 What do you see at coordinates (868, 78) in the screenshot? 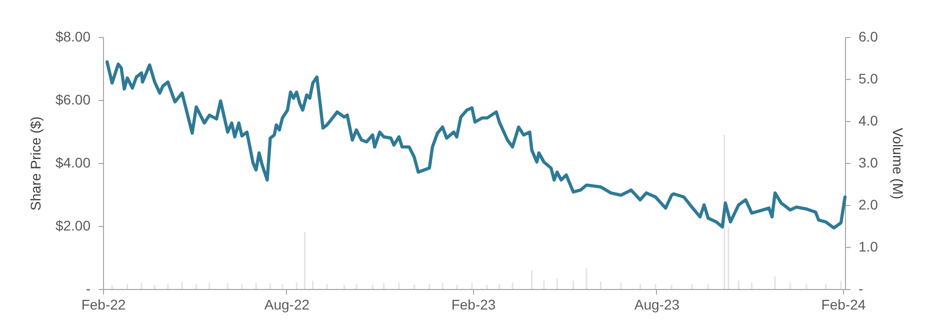
I see `y2-tick-label: 5.0` at bounding box center [868, 78].